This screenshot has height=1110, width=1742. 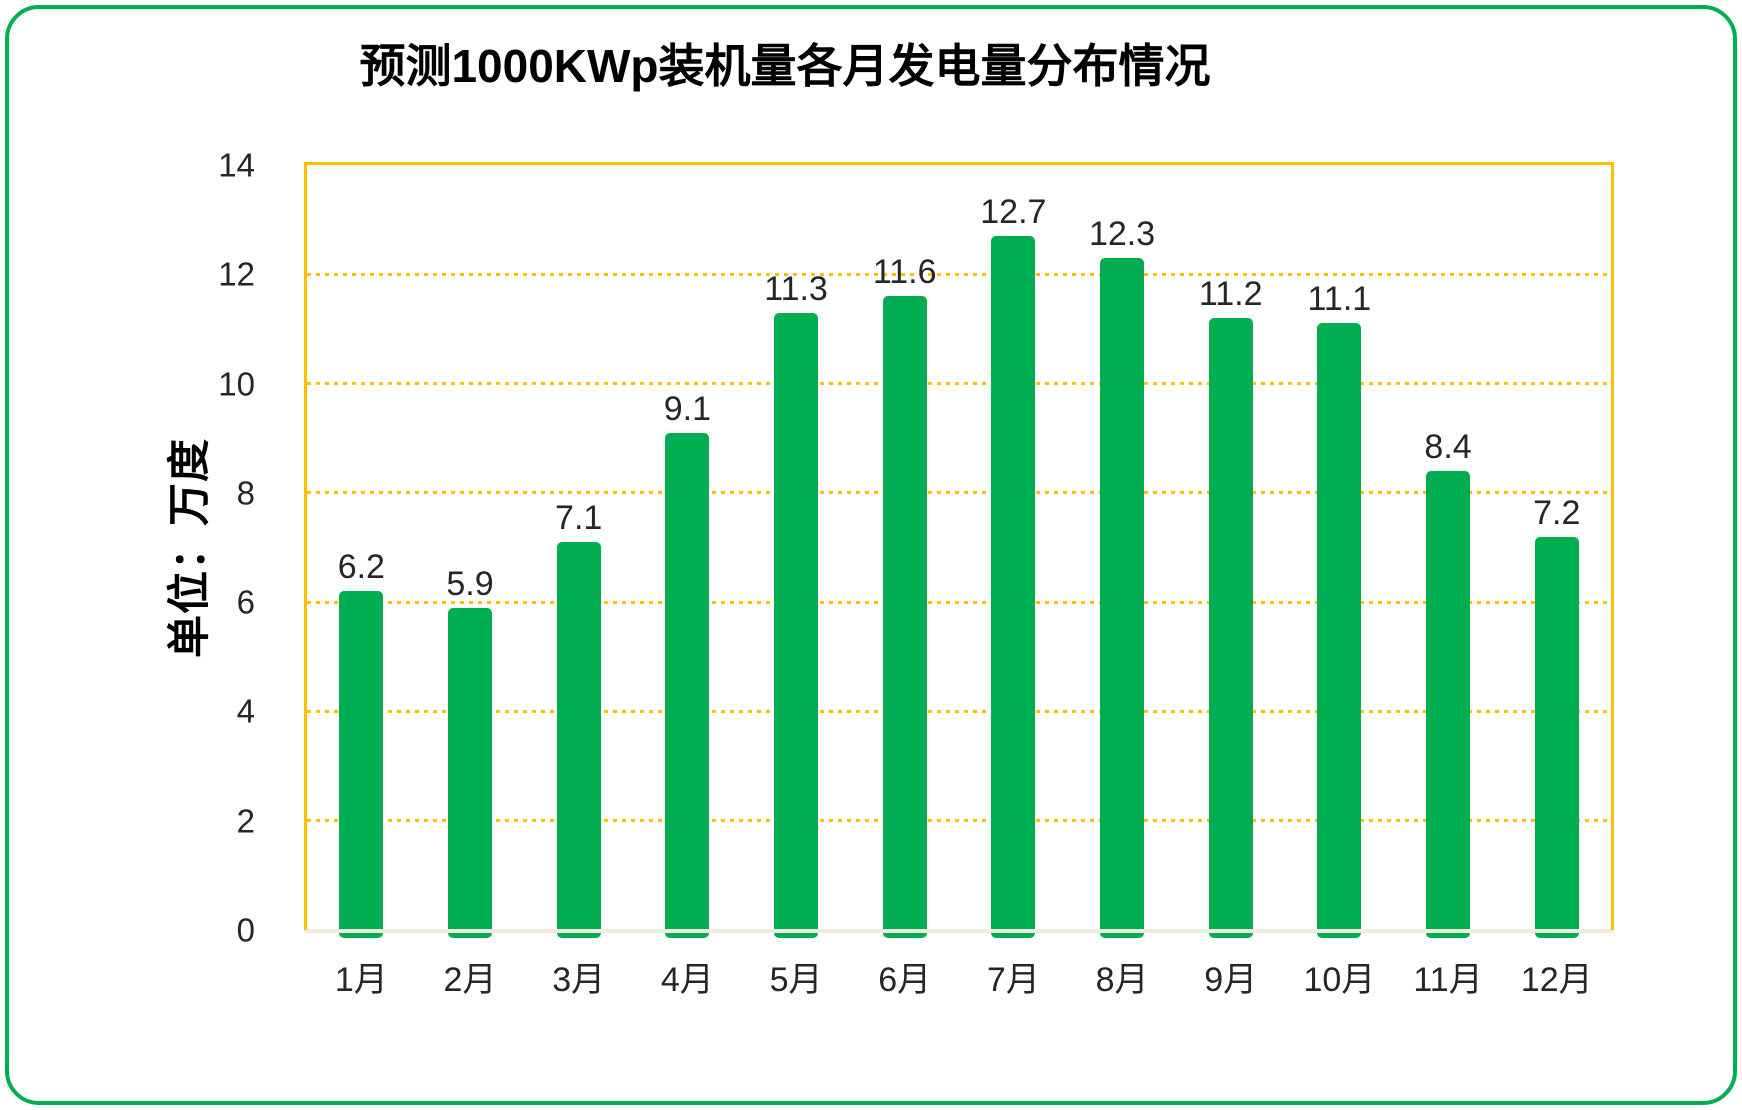 I want to click on bar-value-label: 8.4, so click(x=1448, y=447).